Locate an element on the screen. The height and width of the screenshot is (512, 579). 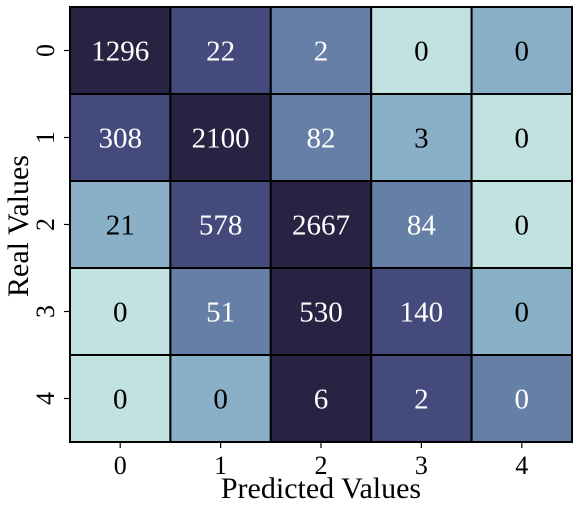
cell-value-label-2-1: 578 is located at coordinates (221, 226).